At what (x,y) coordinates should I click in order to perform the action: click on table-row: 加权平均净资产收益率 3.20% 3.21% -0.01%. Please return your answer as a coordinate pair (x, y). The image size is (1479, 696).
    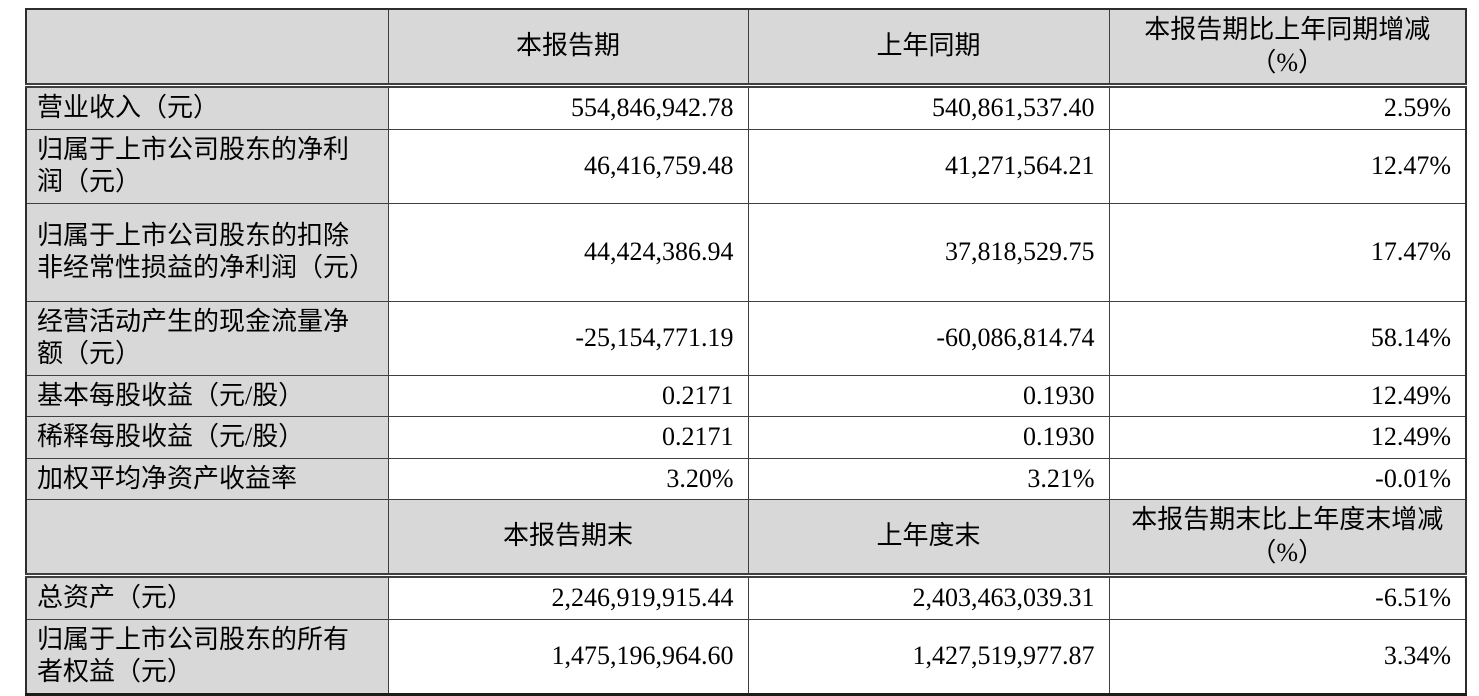
    Looking at the image, I should click on (746, 478).